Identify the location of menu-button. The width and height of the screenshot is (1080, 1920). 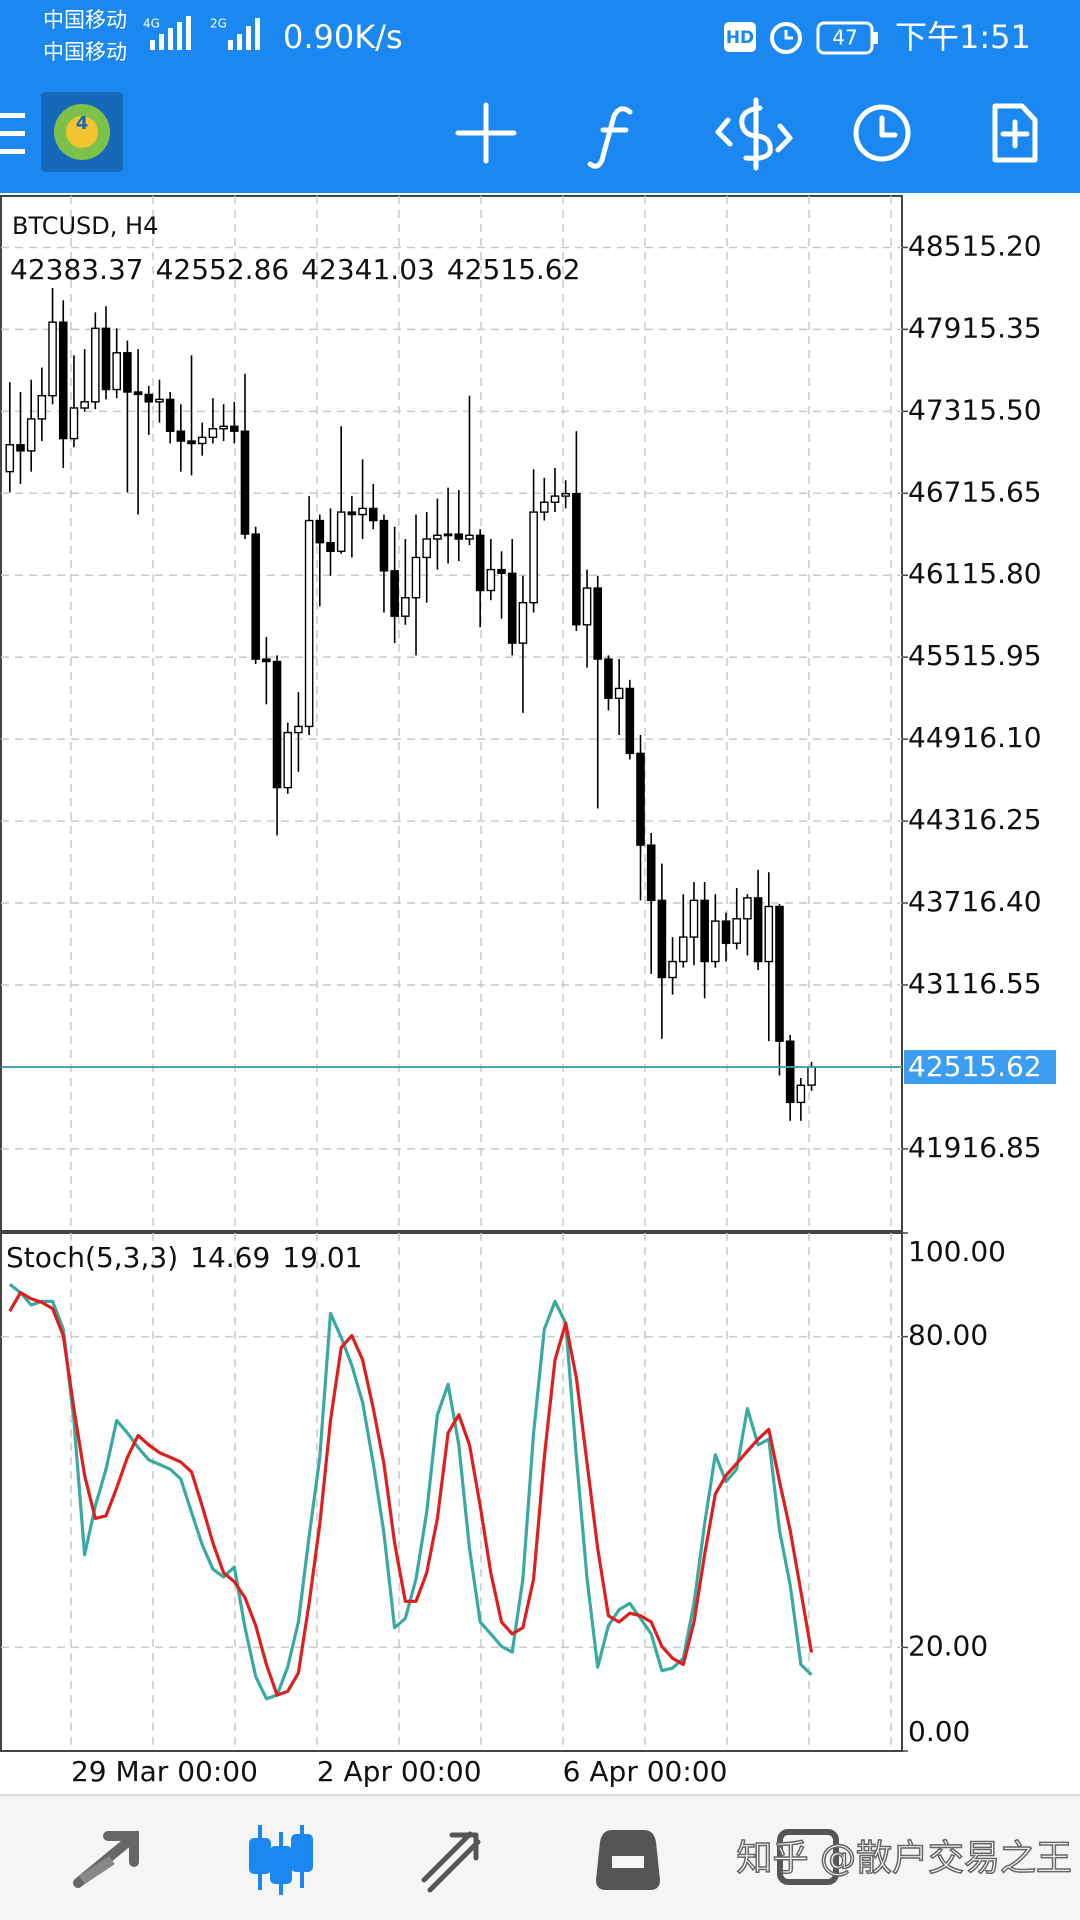
(12, 133).